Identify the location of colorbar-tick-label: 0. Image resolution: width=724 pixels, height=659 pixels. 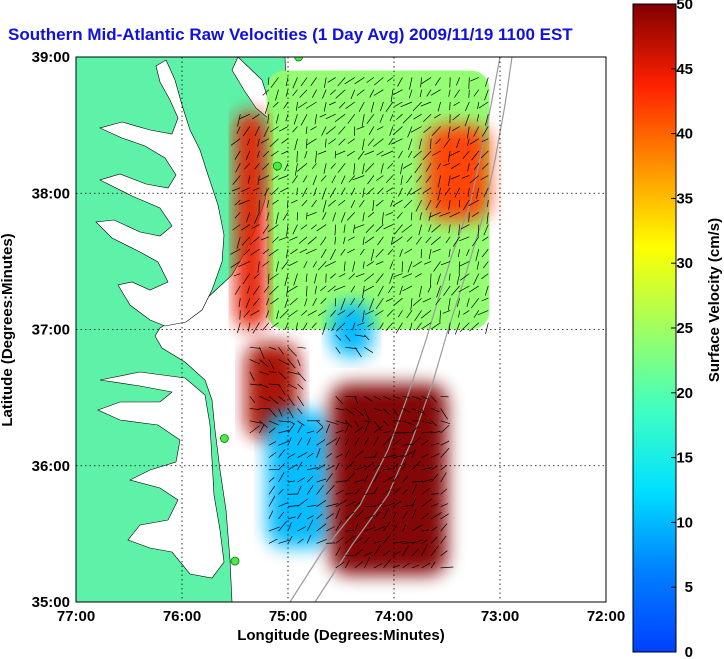
(689, 651).